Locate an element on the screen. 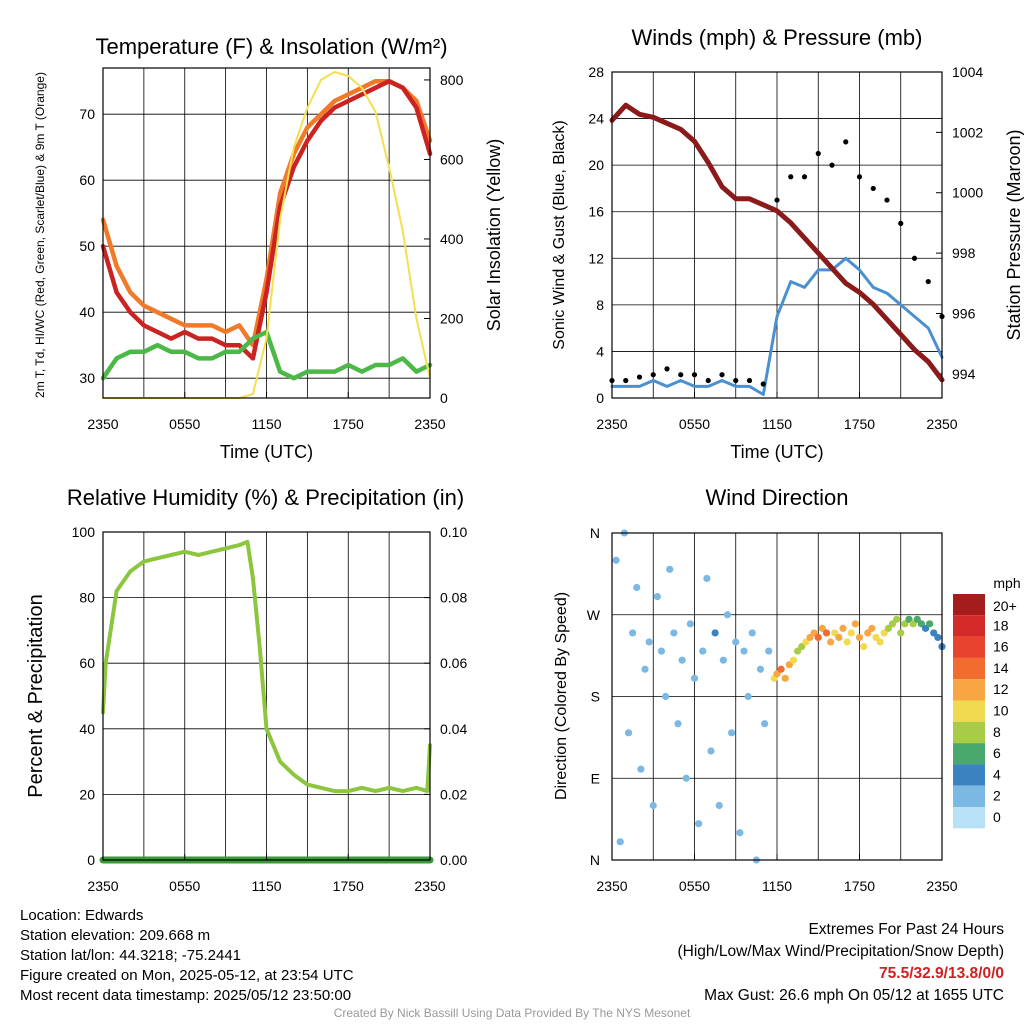  colorbar-label: 14 is located at coordinates (1001, 668).